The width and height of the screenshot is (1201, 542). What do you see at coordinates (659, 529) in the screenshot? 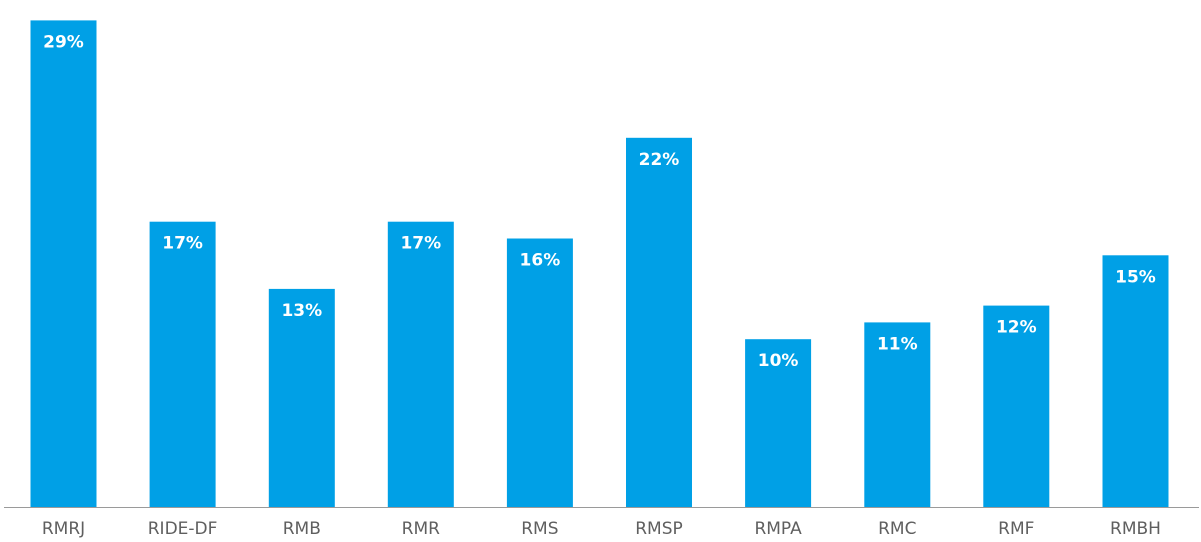
I see `category-label-rmsp: RMSP` at bounding box center [659, 529].